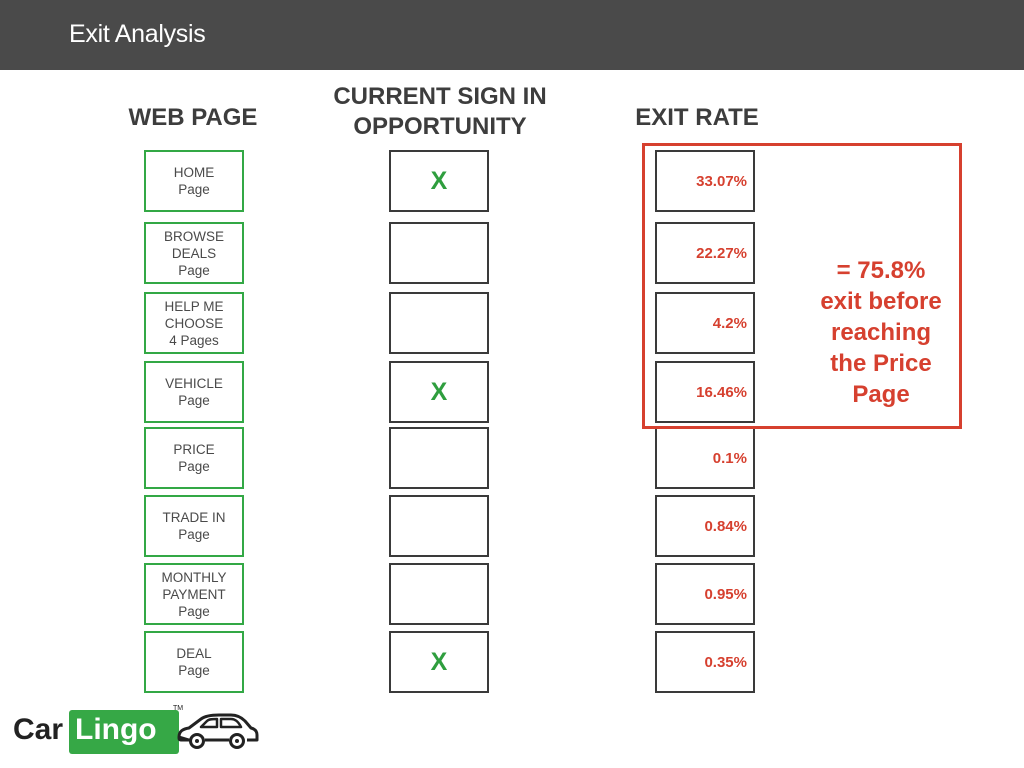 The width and height of the screenshot is (1024, 768). What do you see at coordinates (137, 34) in the screenshot?
I see `page-title: Exit Analysis` at bounding box center [137, 34].